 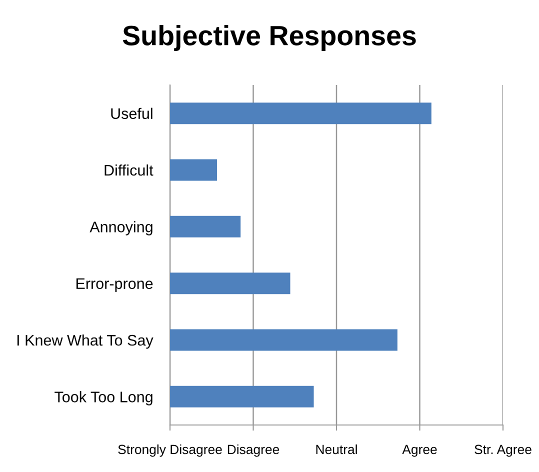 What do you see at coordinates (503, 450) in the screenshot?
I see `text: Str. Agree` at bounding box center [503, 450].